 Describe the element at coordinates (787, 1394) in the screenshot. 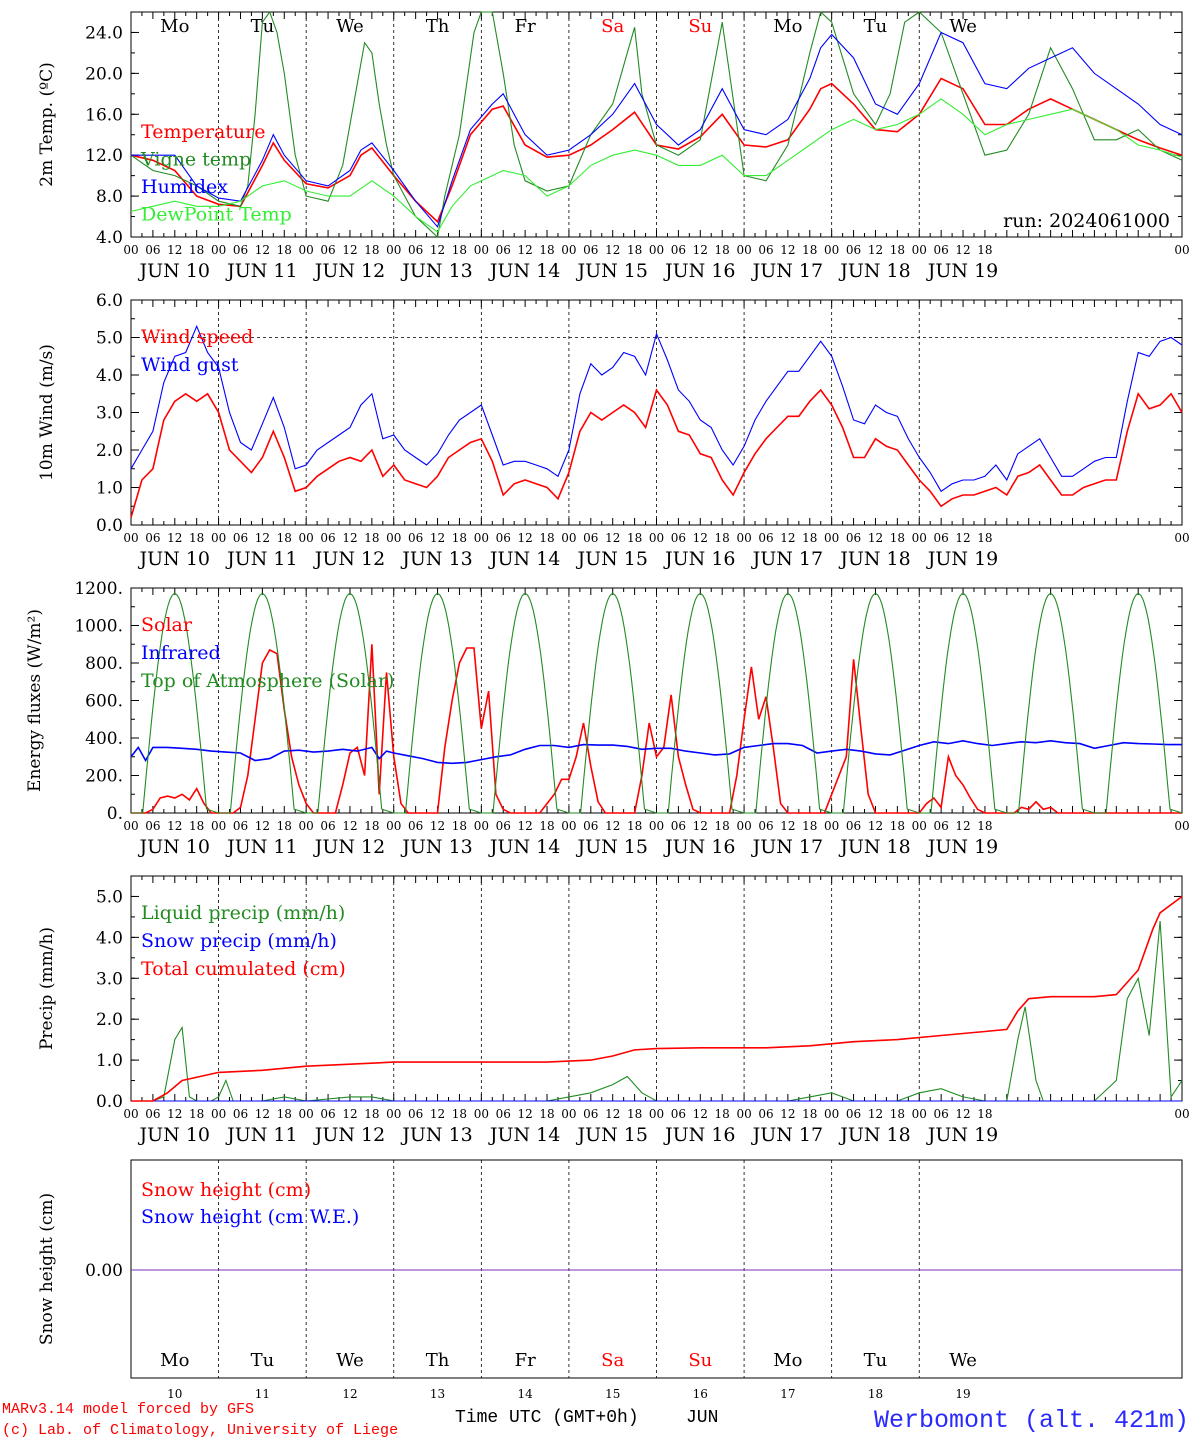

I see `day-number-label: 17` at that location.